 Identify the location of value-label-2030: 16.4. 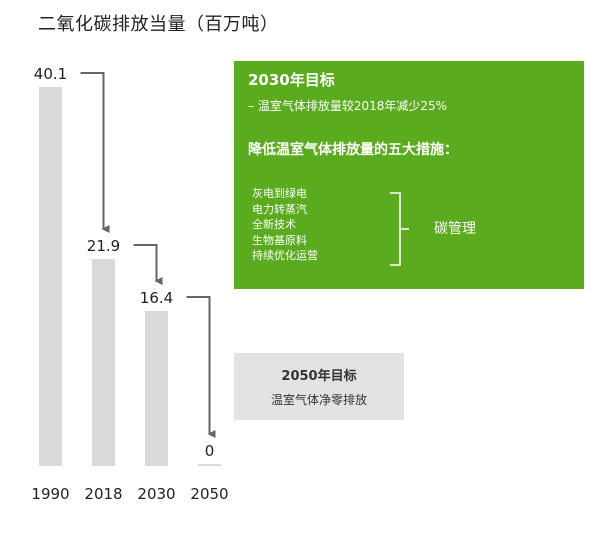
(156, 298).